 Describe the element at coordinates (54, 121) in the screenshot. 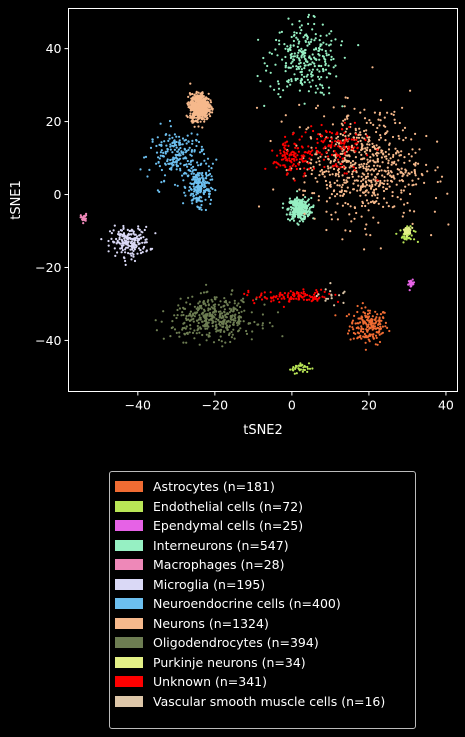

I see `y-tick-label: 20` at that location.